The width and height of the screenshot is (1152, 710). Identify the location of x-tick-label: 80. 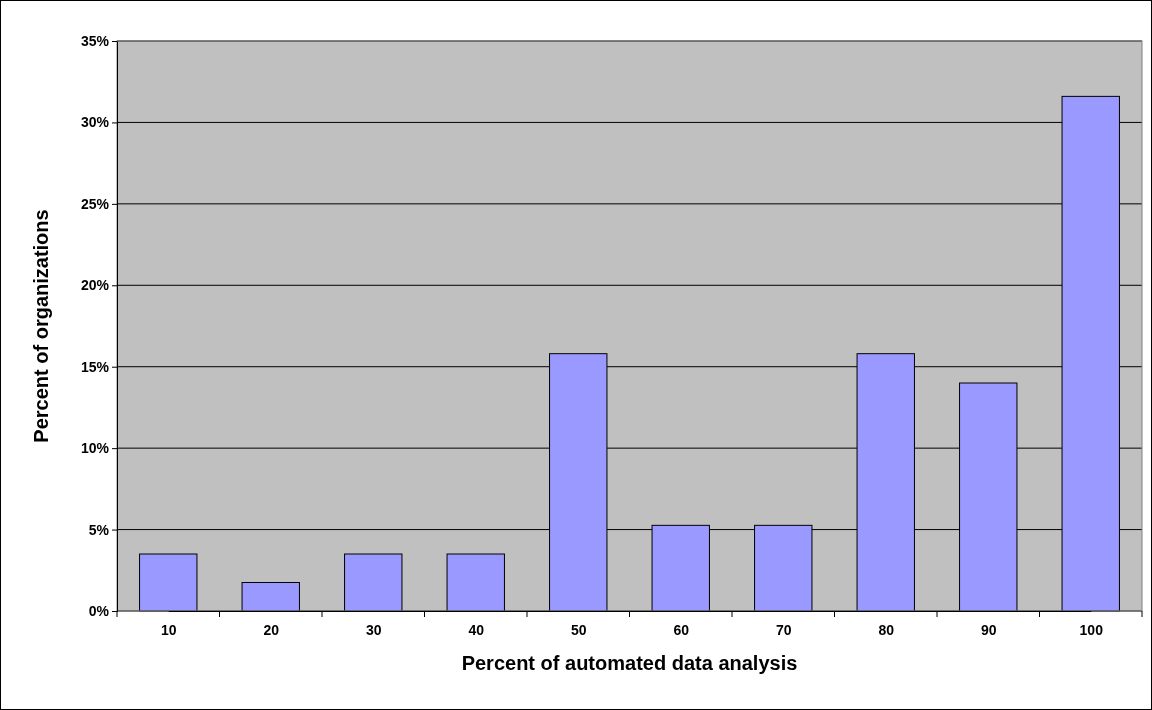
(886, 629).